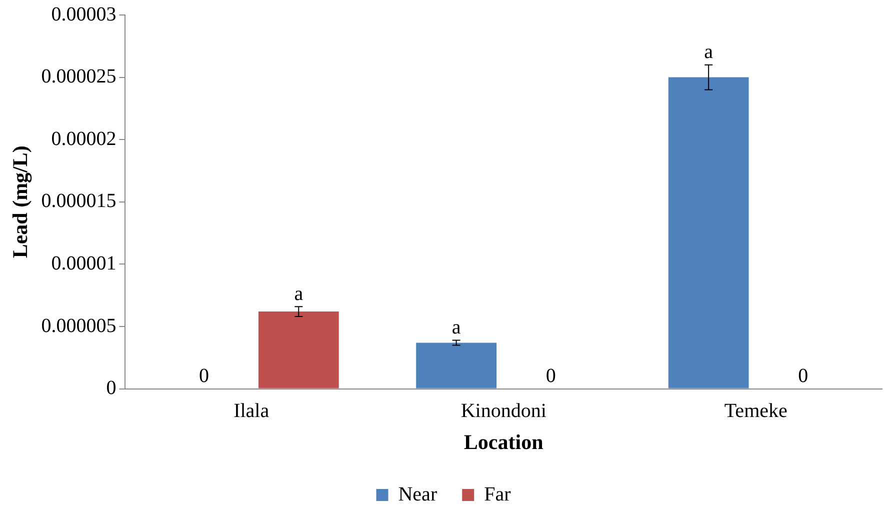  I want to click on y-tick-label: 0, so click(111, 388).